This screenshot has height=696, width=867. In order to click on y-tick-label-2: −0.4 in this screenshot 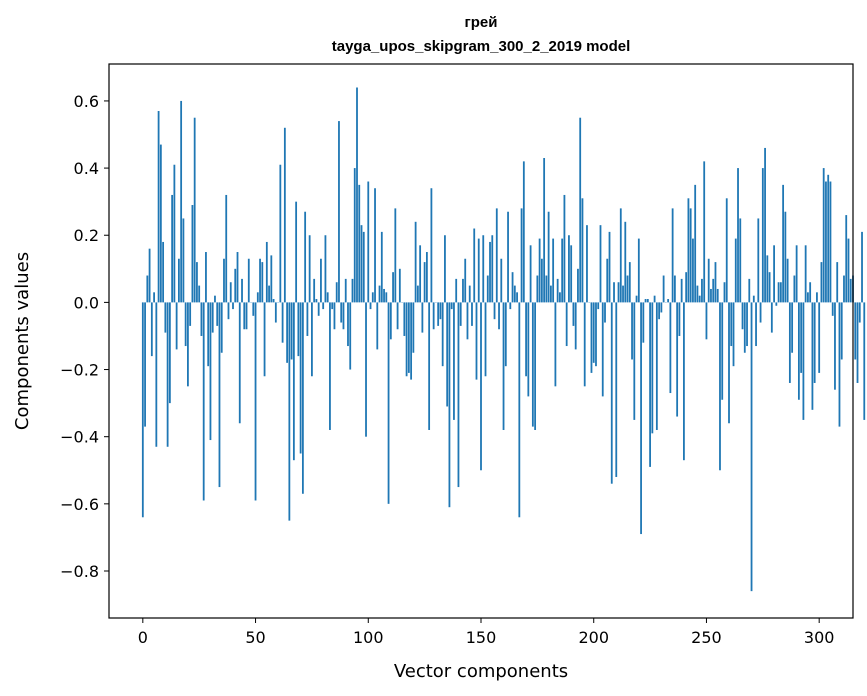, I will do `click(79, 437)`.